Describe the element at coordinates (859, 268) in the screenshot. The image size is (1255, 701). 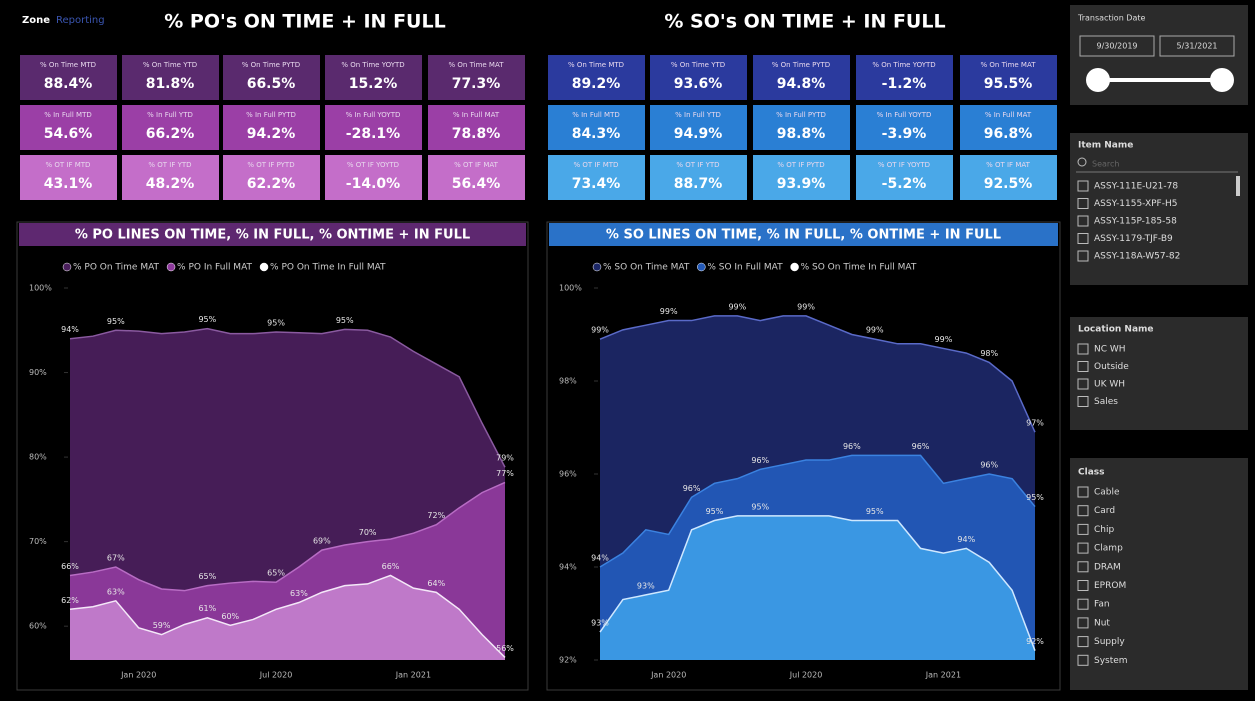
I see `legend-label: % SO On Time In Full MAT` at that location.